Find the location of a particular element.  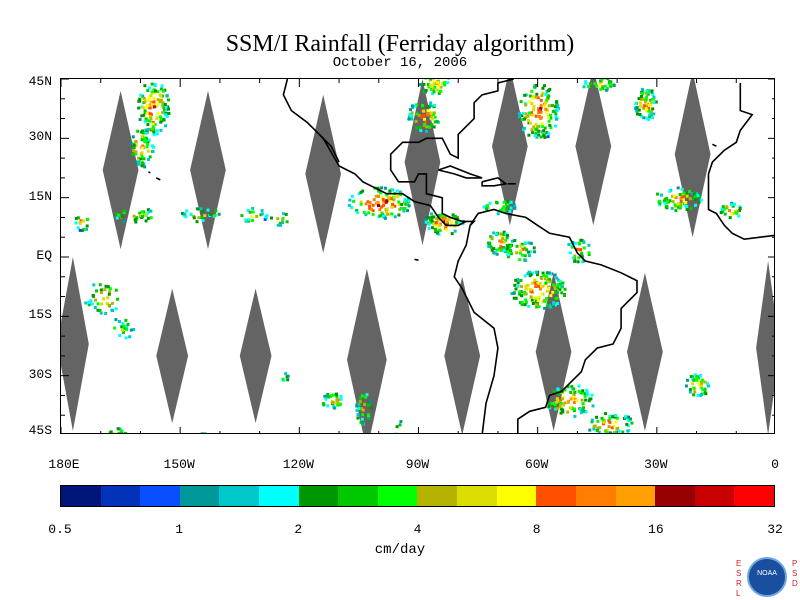

colorbar-tick-label: 8 is located at coordinates (536, 529).